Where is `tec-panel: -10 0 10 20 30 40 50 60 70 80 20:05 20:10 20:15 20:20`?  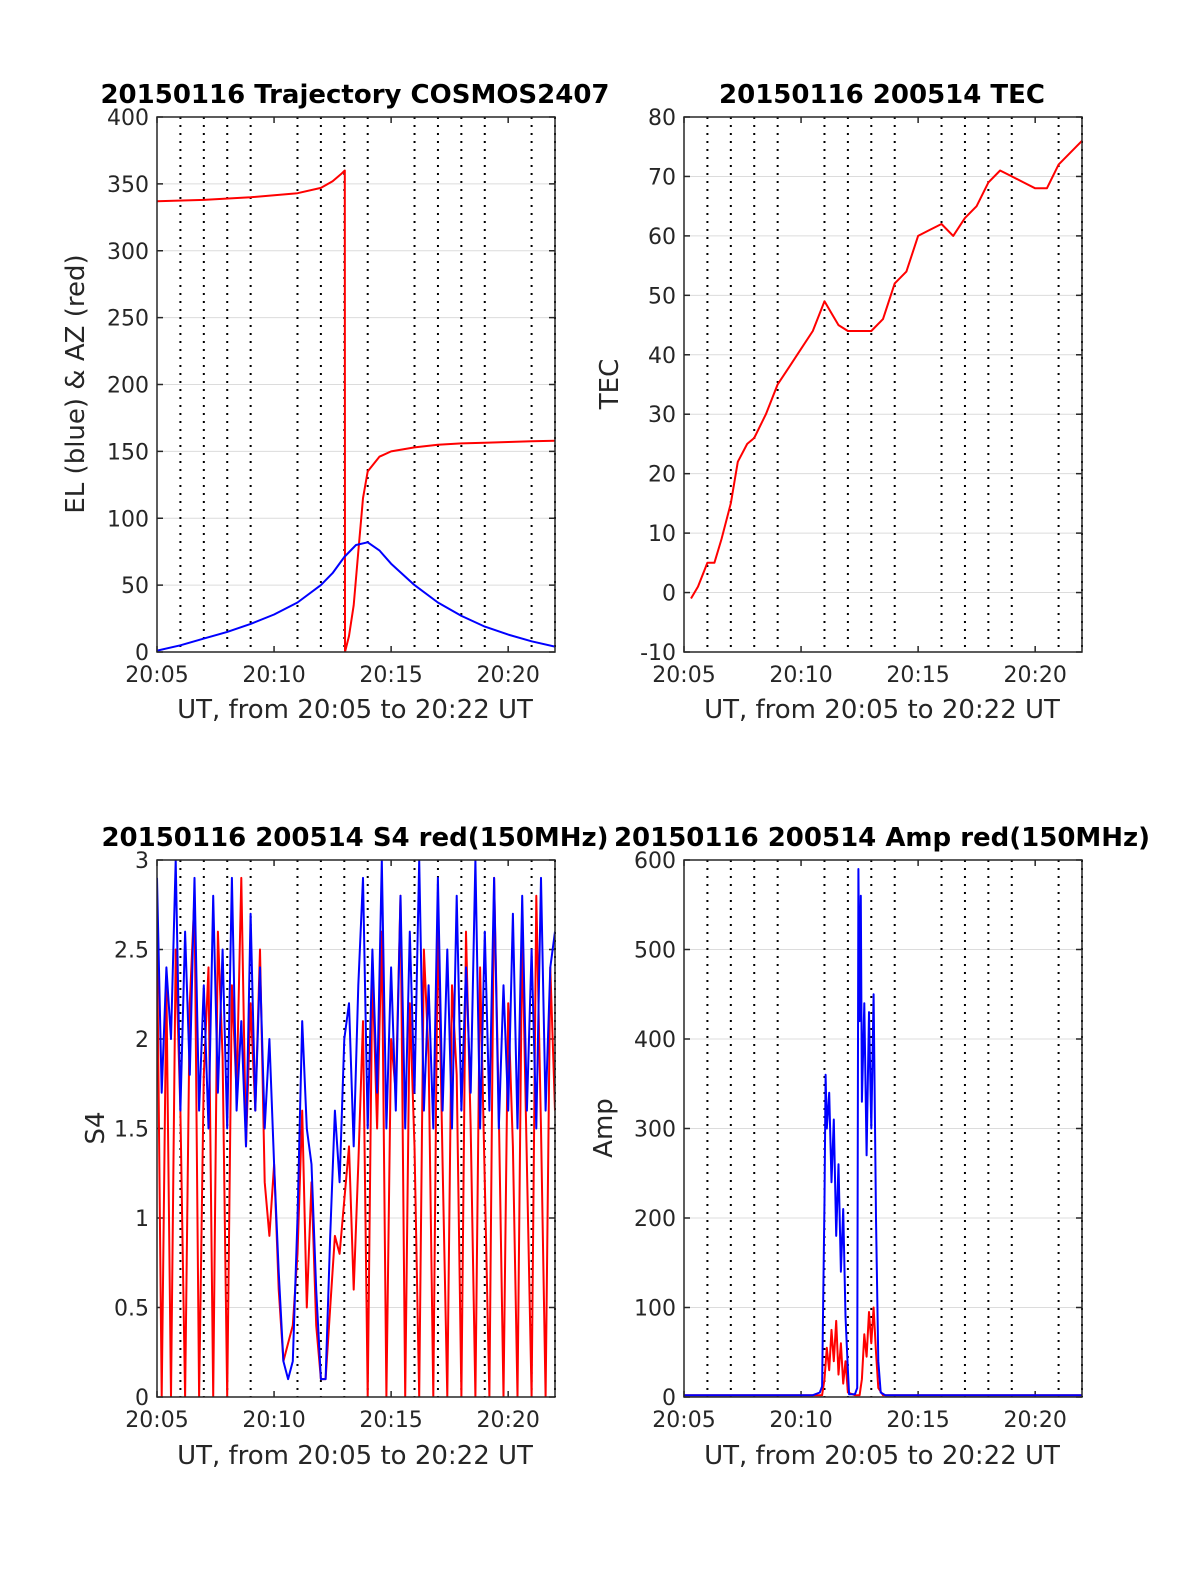
tec-panel: -10 0 10 20 30 40 50 60 70 80 20:05 20:10 20:15 20:20 is located at coordinates (861, 397).